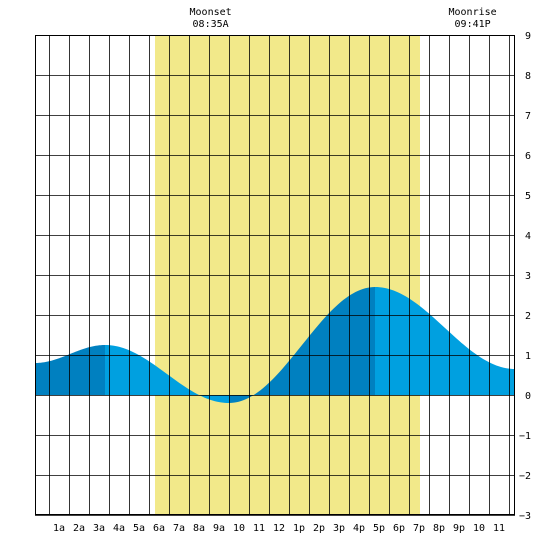 Image resolution: width=550 pixels, height=550 pixels. What do you see at coordinates (211, 24) in the screenshot?
I see `annotation-time: 08:35A` at bounding box center [211, 24].